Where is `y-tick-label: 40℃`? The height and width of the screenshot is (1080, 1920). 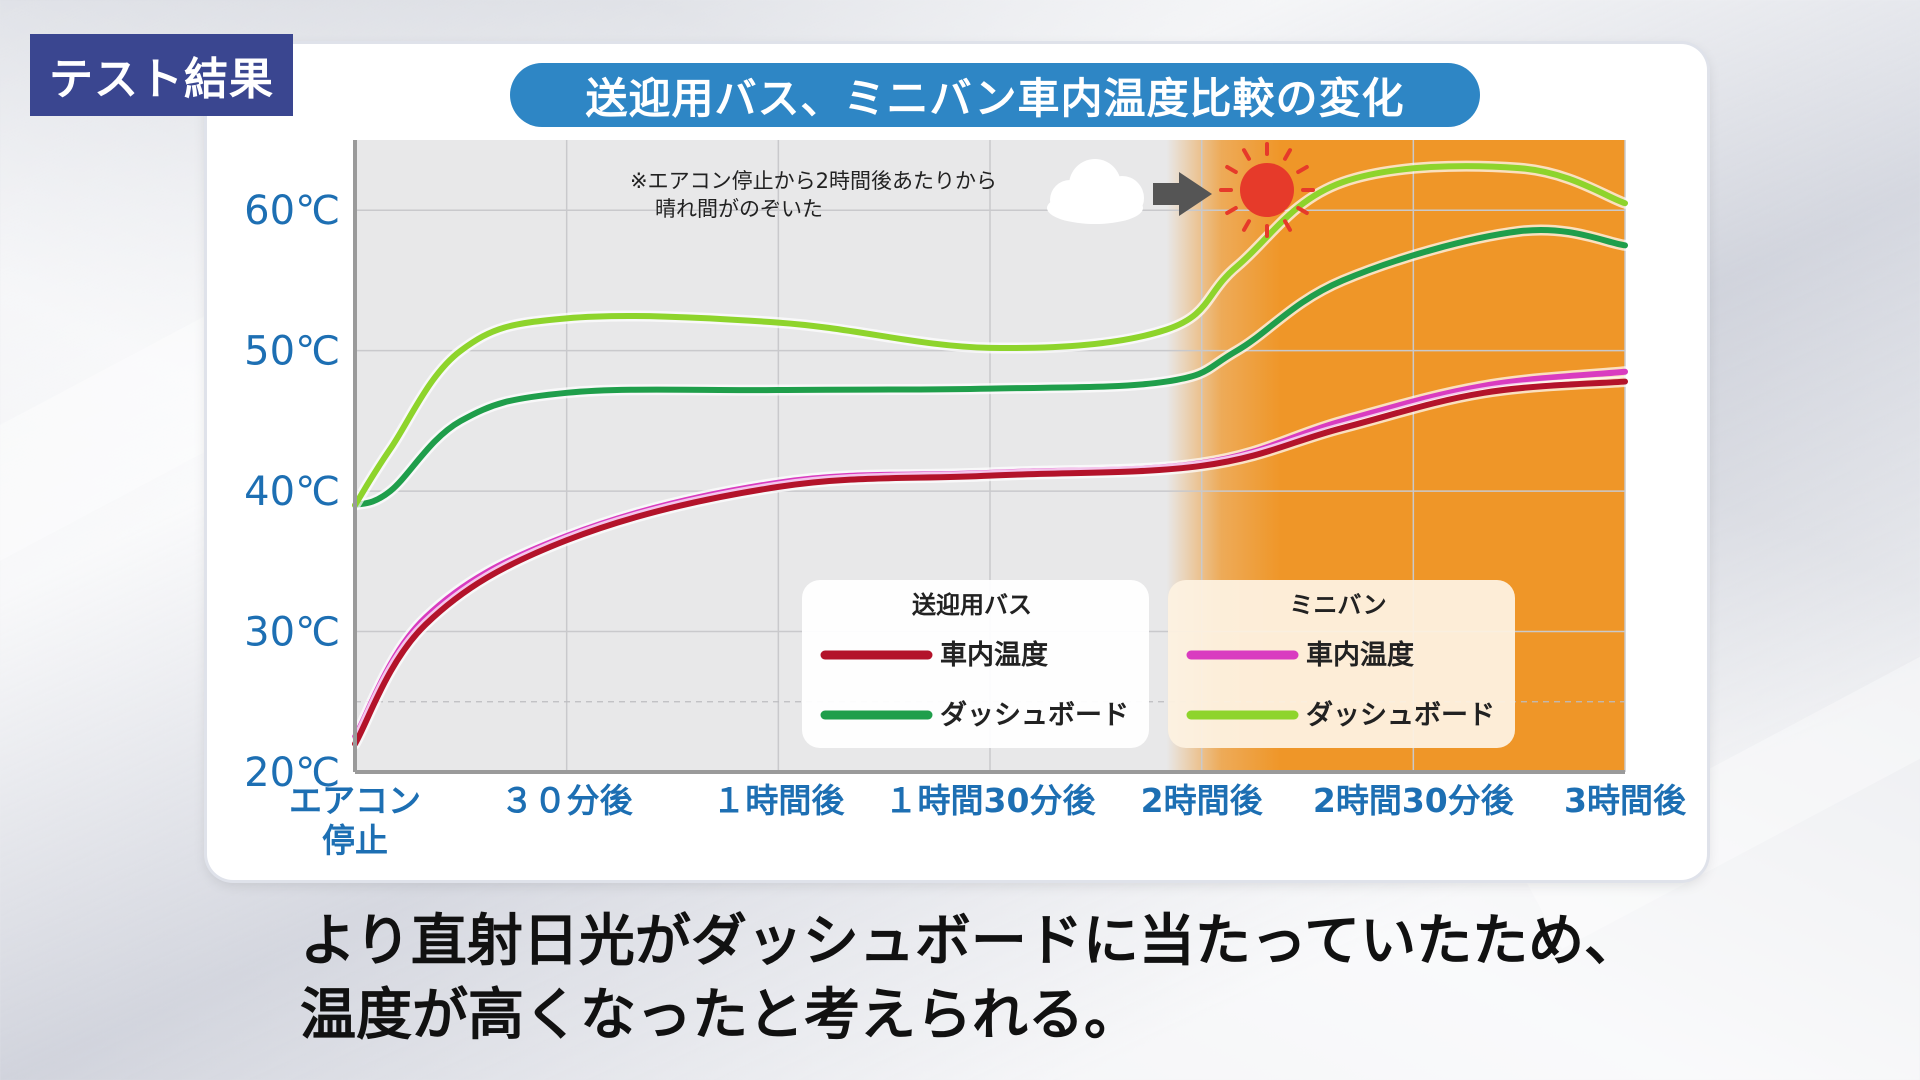 y-tick-label: 40℃ is located at coordinates (292, 492).